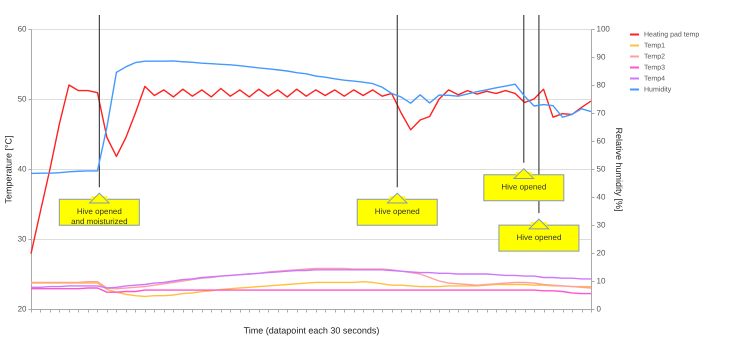 The width and height of the screenshot is (740, 346). I want to click on y2-axis-title: Relative humidity [%], so click(619, 169).